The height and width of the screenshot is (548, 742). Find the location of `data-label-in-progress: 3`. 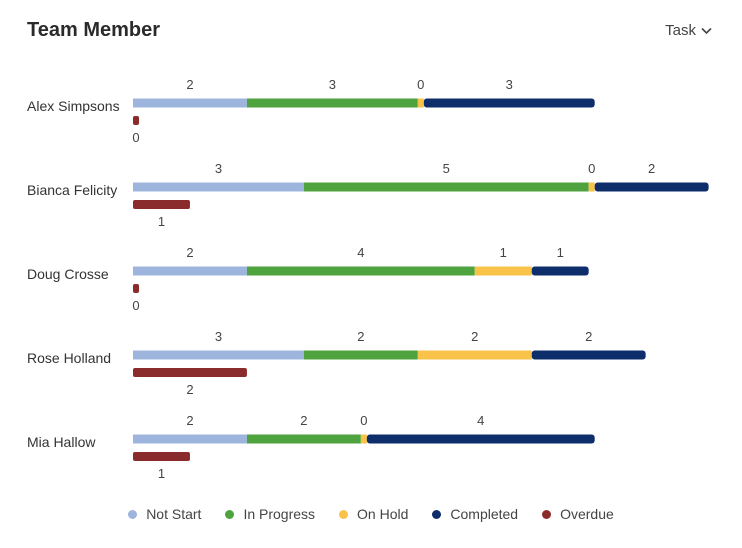

data-label-in-progress: 3 is located at coordinates (332, 84).